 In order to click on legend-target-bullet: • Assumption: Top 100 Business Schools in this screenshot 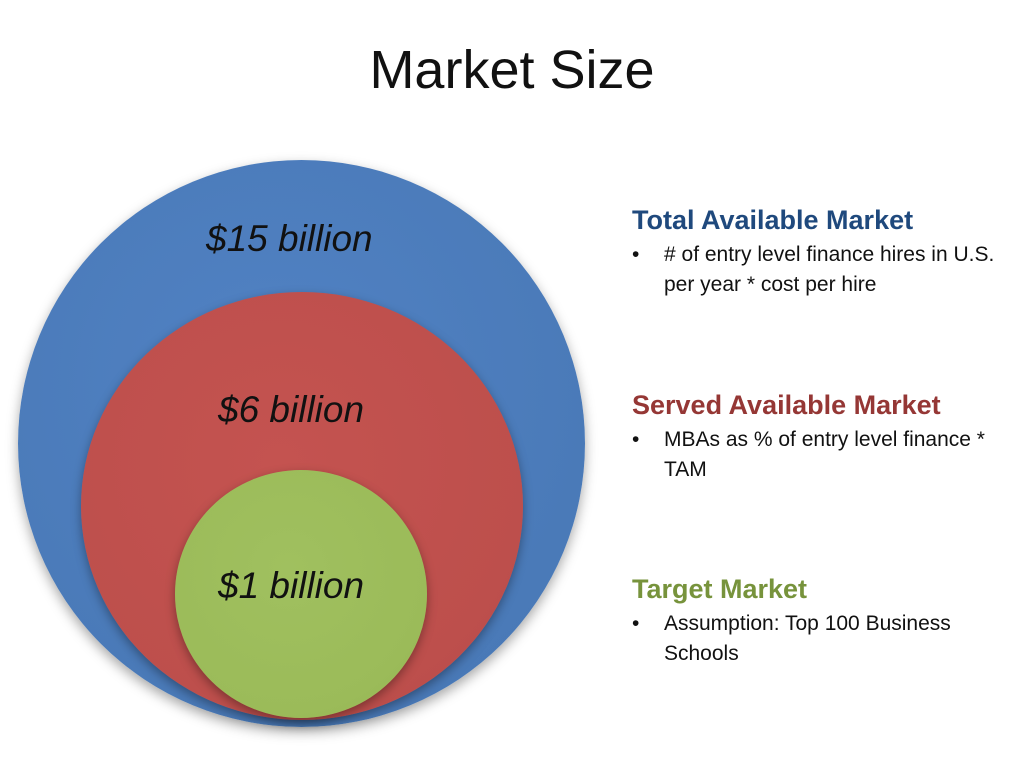, I will do `click(817, 639)`.